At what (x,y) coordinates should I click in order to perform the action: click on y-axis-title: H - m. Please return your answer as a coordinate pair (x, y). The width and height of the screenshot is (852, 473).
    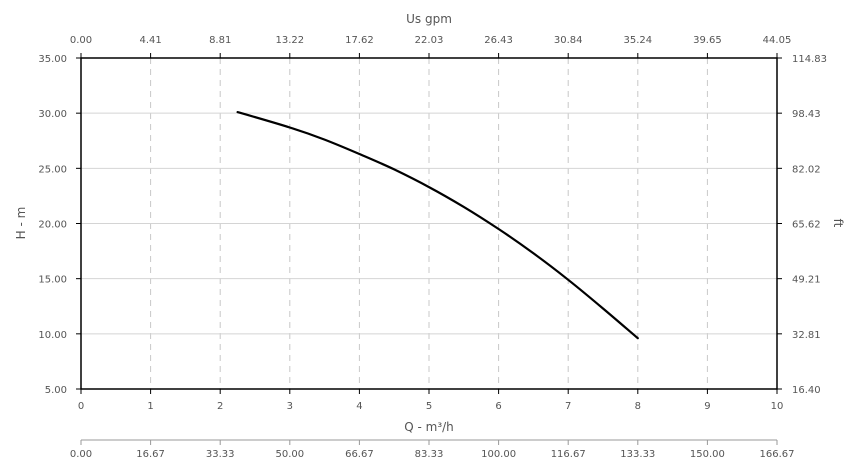
    Looking at the image, I should click on (21, 223).